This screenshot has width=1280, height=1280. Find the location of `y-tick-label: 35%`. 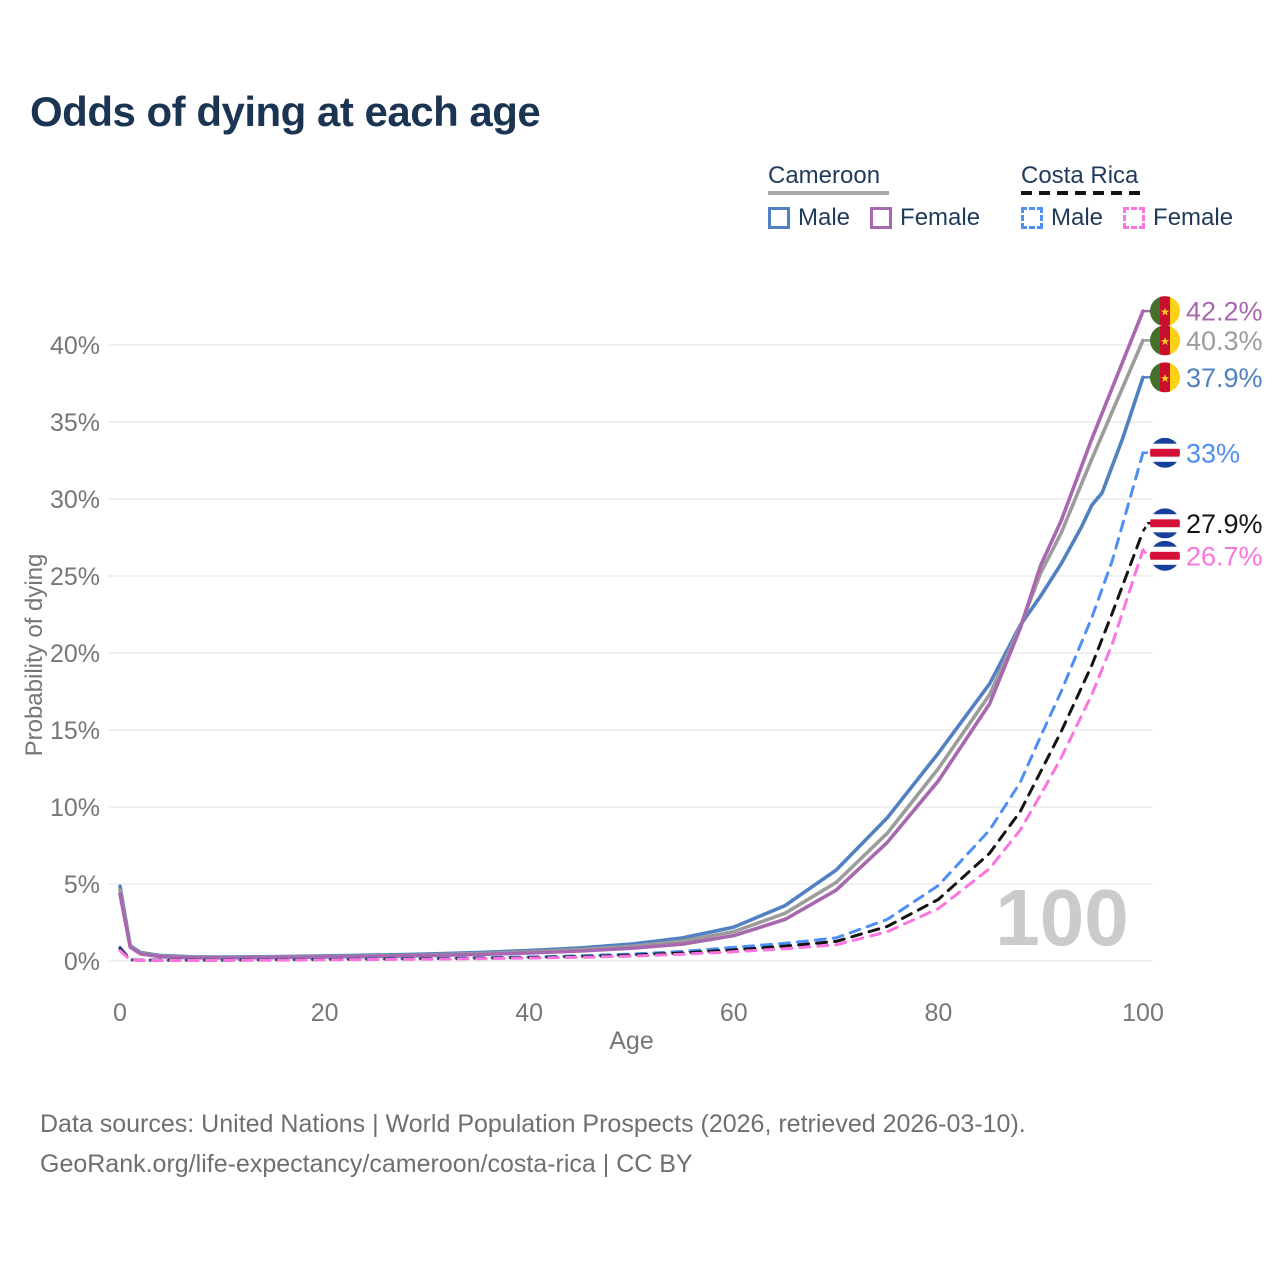

y-tick-label: 35% is located at coordinates (75, 423).